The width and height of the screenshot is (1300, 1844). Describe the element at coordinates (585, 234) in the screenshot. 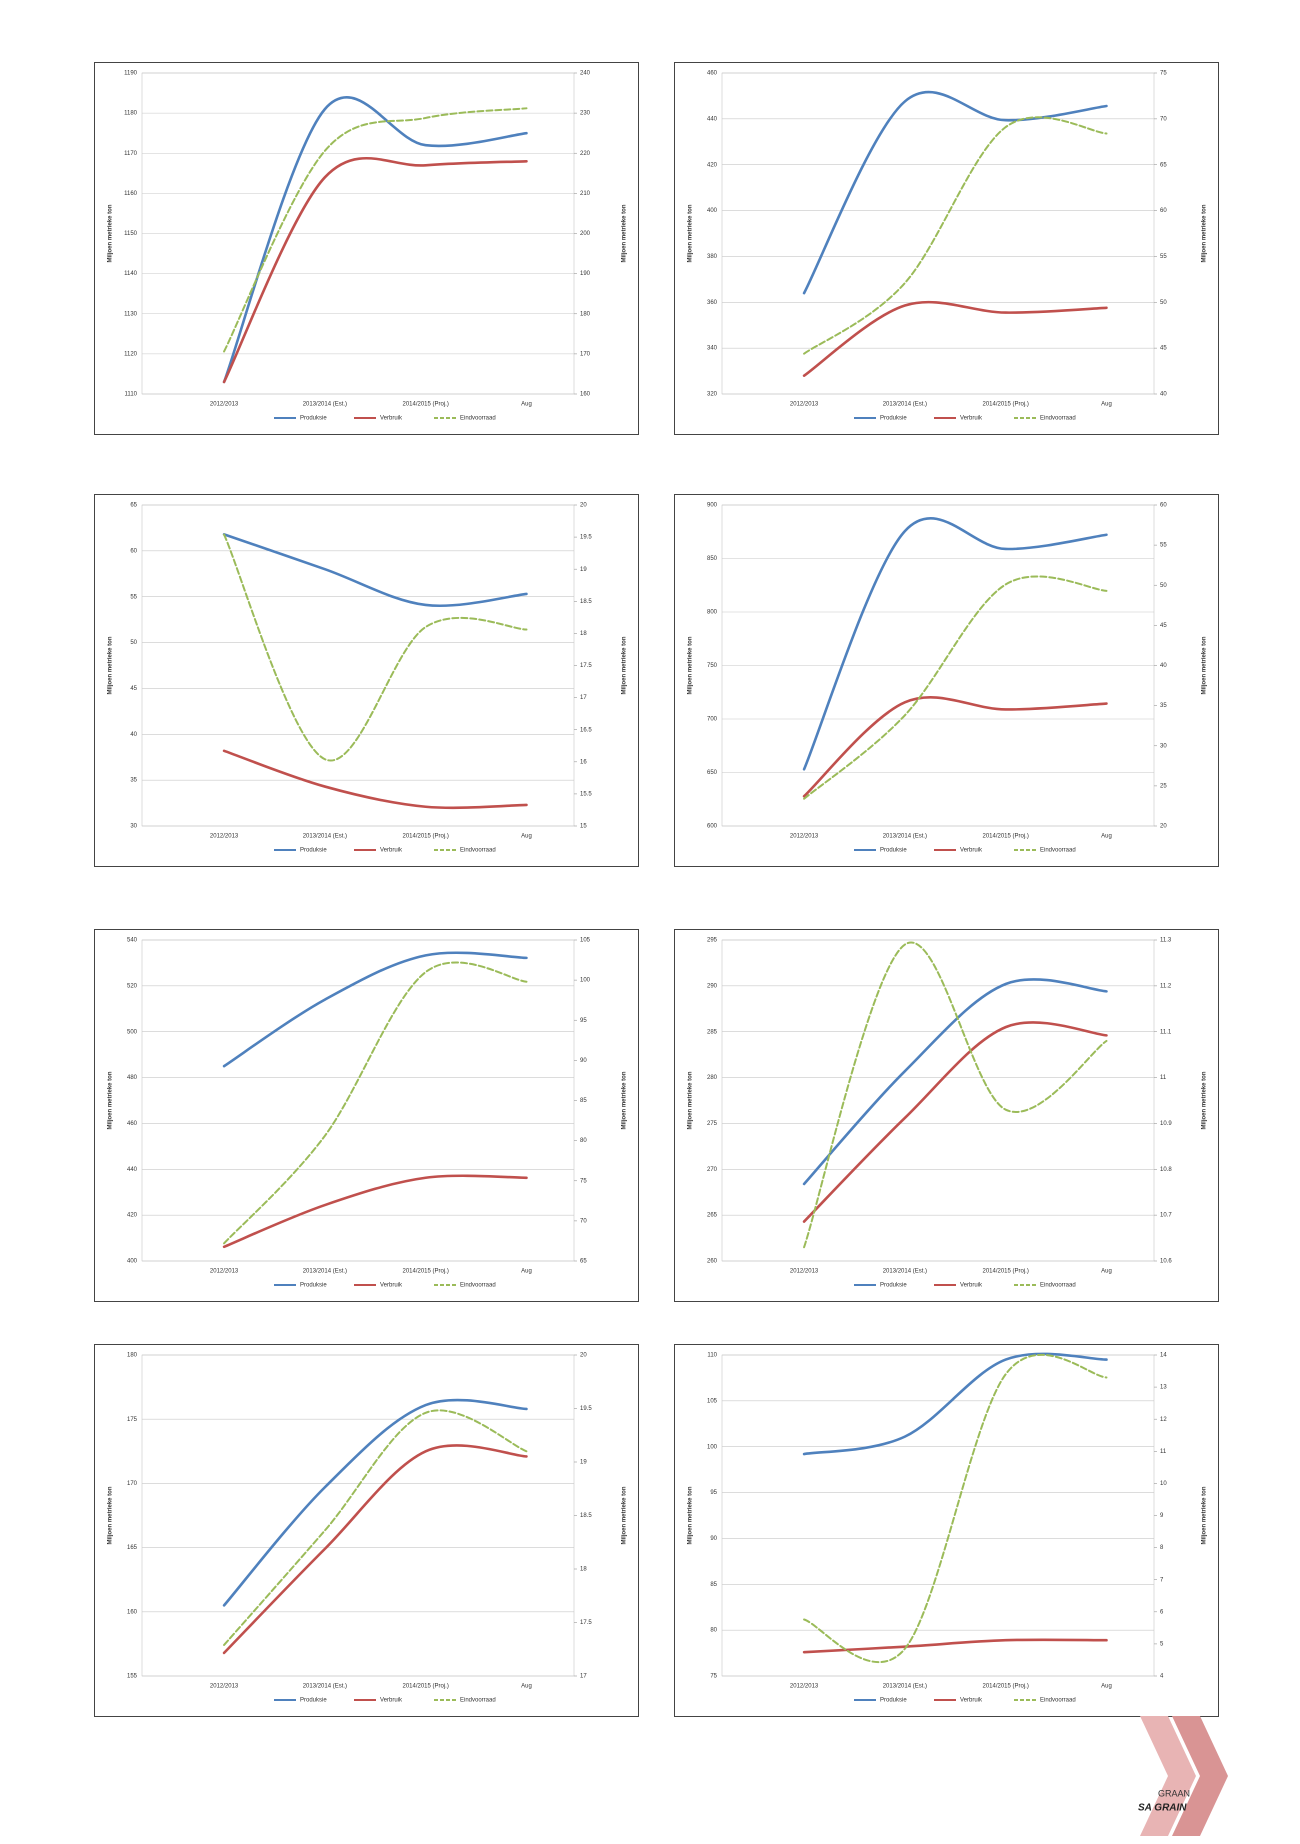

I see `y2-tick-label: 200` at that location.